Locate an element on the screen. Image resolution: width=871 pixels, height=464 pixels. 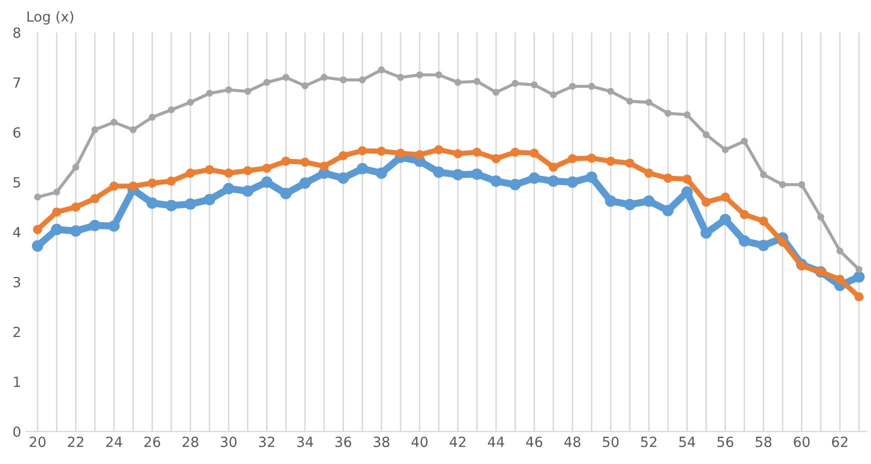
x-tick-label: 32 is located at coordinates (266, 442).